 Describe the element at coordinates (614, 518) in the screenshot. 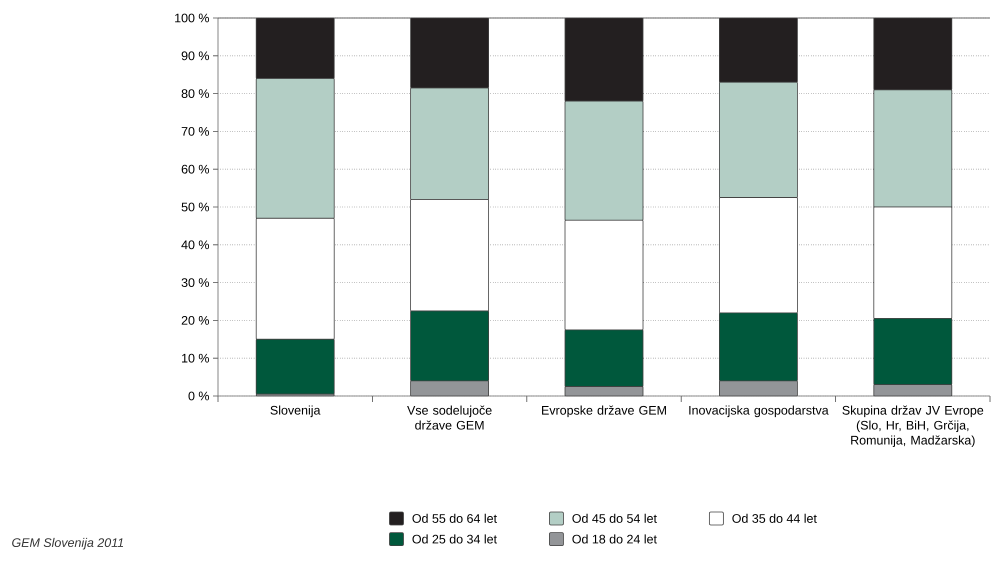

I see `legend-label: Od 45 do 54 let` at that location.